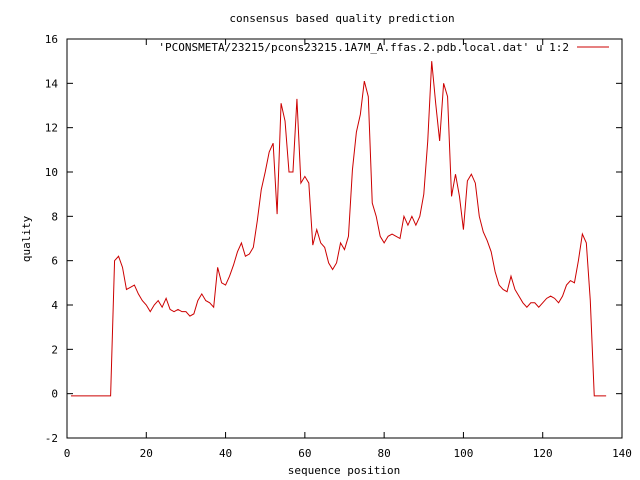 The height and width of the screenshot is (480, 640). I want to click on y-tick-label: 8, so click(54, 216).